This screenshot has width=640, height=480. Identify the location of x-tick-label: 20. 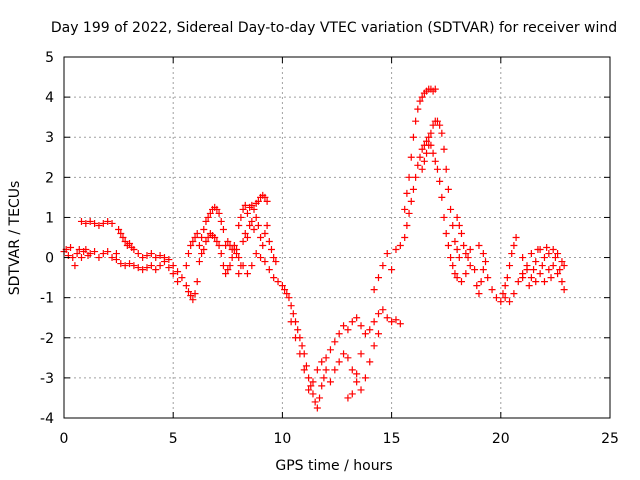
(501, 439).